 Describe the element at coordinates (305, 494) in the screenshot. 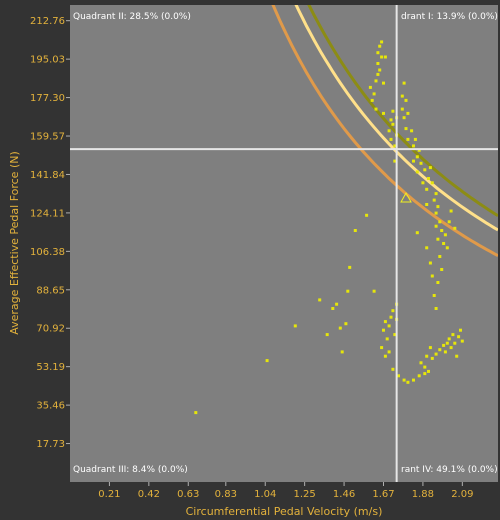

I see `x-tick-label: 1.25` at that location.